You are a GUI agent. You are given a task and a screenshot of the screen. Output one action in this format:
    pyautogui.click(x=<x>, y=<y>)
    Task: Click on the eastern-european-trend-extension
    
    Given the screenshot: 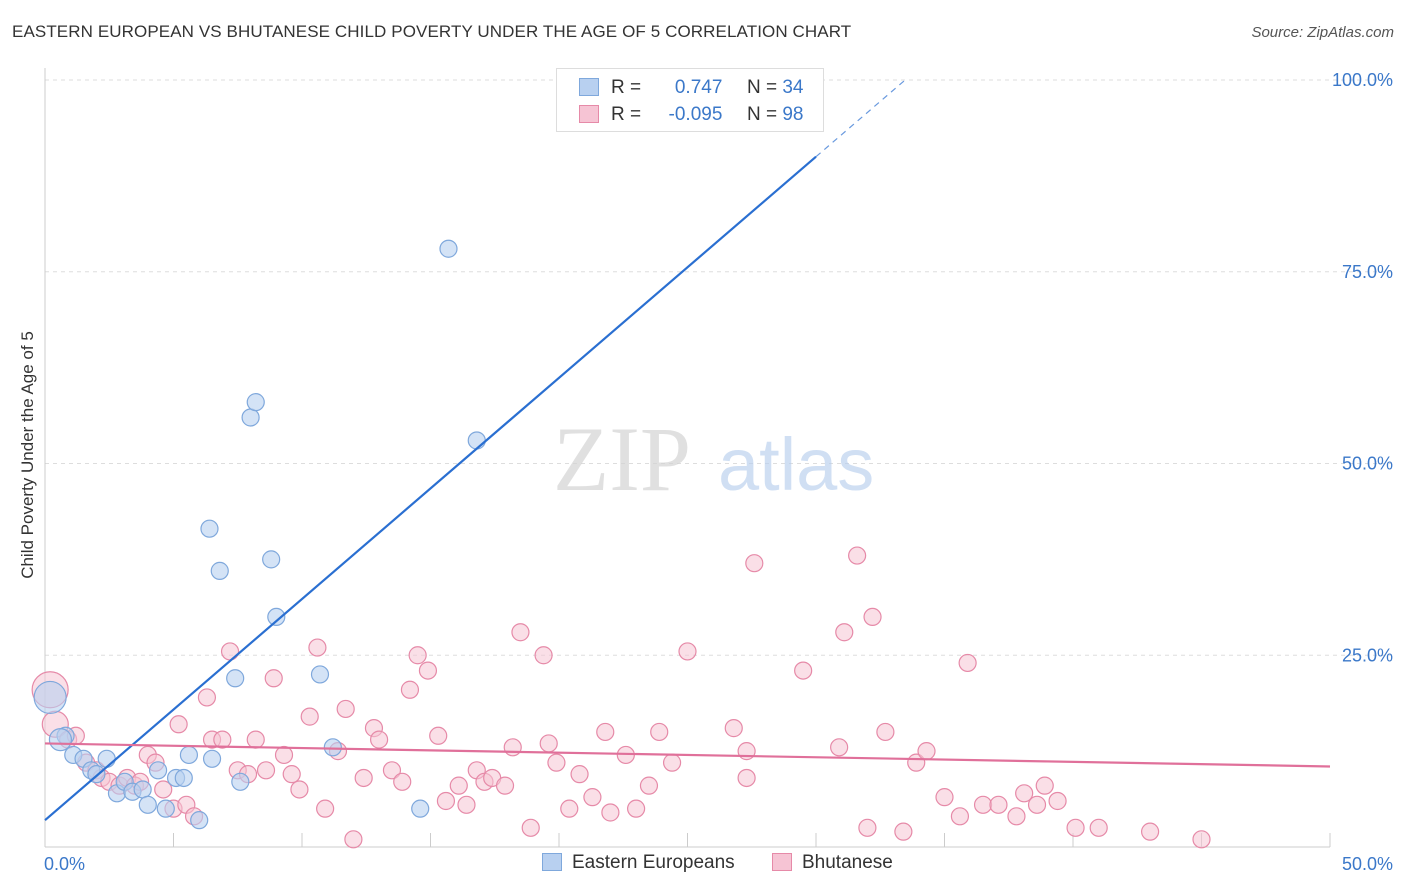 What is the action you would take?
    pyautogui.click(x=861, y=118)
    